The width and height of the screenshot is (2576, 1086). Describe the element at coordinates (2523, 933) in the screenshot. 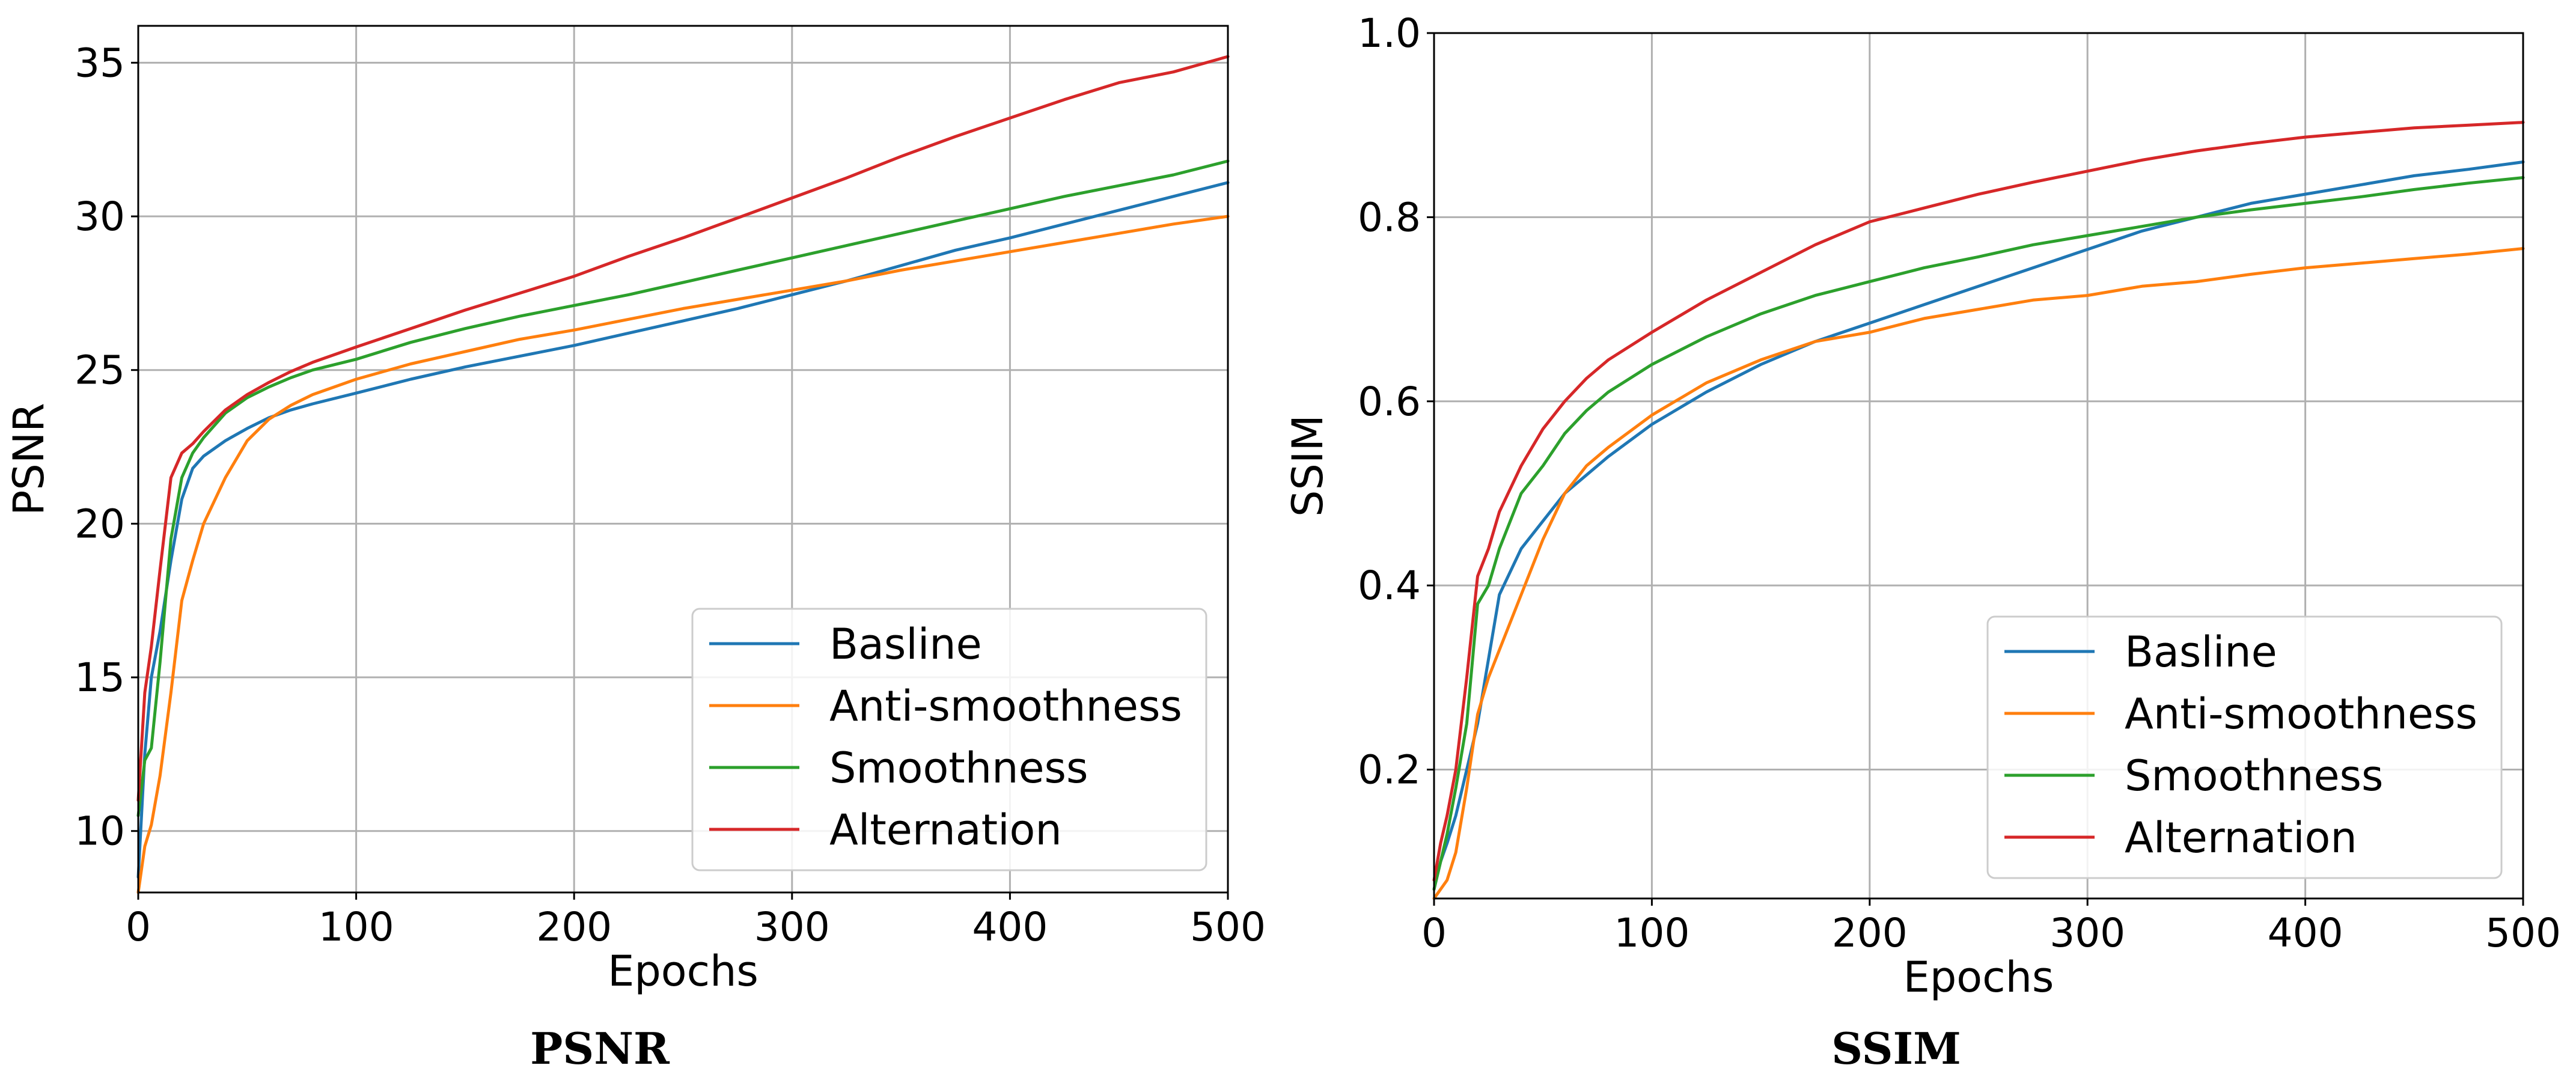

I see `ssim-xtick-label: 500` at that location.